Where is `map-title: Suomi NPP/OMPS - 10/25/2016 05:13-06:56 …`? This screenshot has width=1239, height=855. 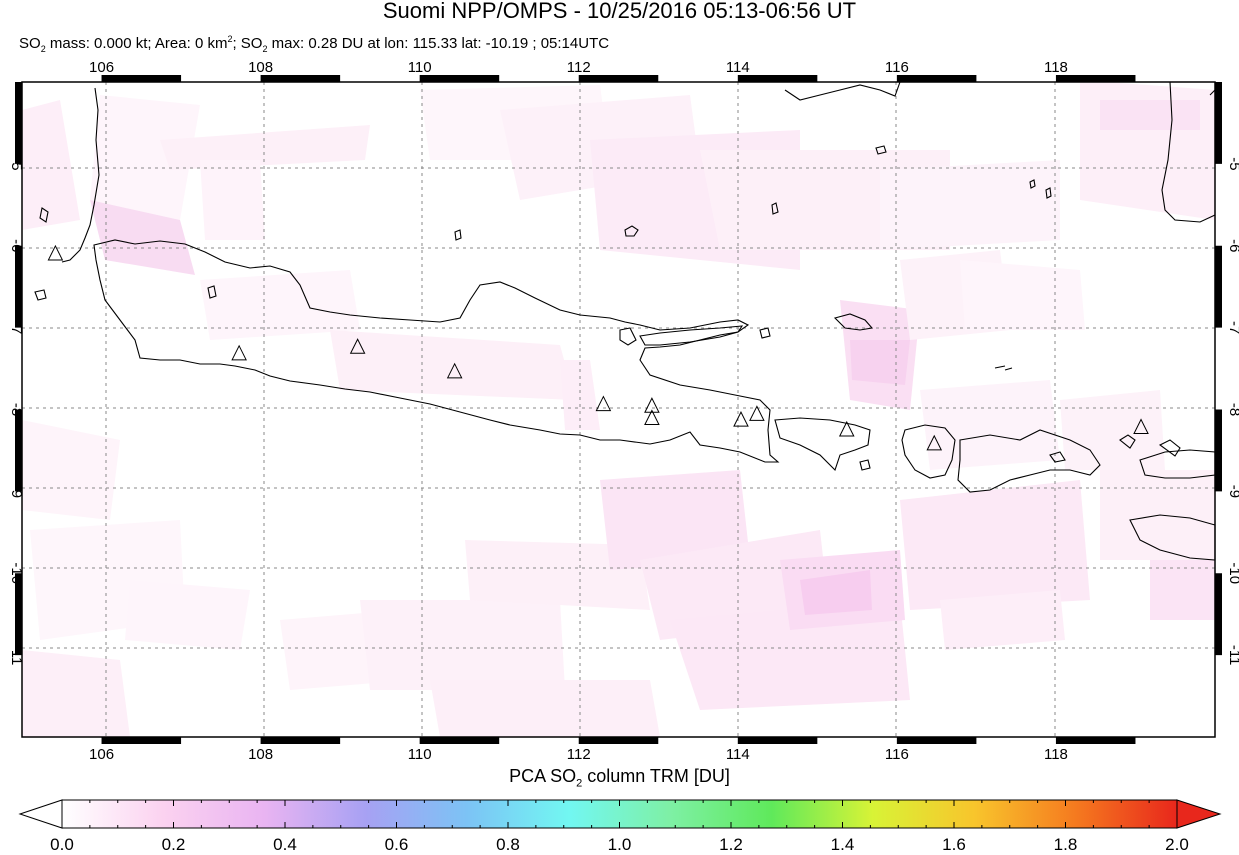
map-title: Suomi NPP/OMPS - 10/25/2016 05:13-06:56 … is located at coordinates (619, 11).